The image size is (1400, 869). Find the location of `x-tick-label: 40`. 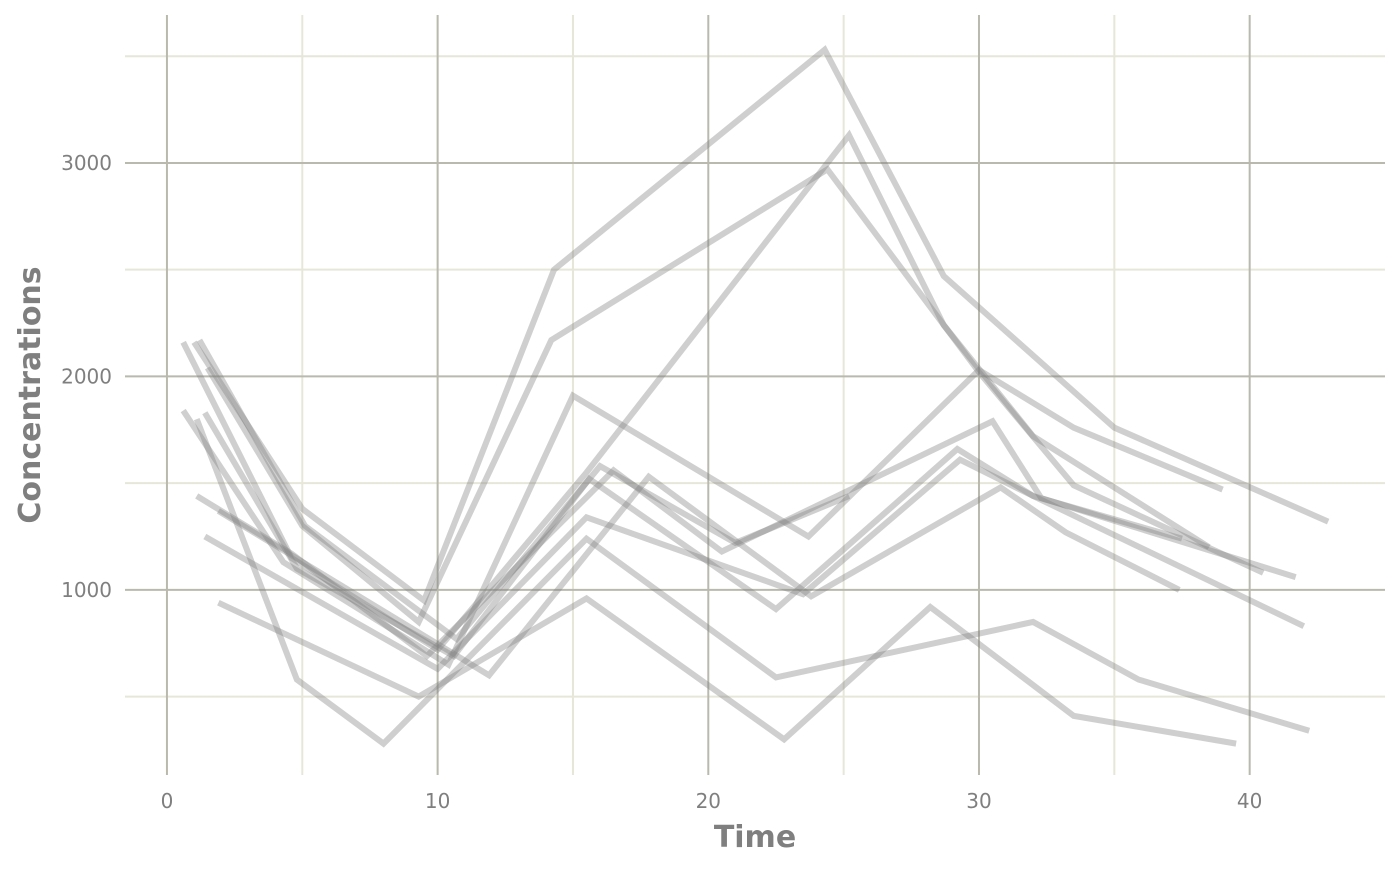

x-tick-label: 40 is located at coordinates (1249, 801).